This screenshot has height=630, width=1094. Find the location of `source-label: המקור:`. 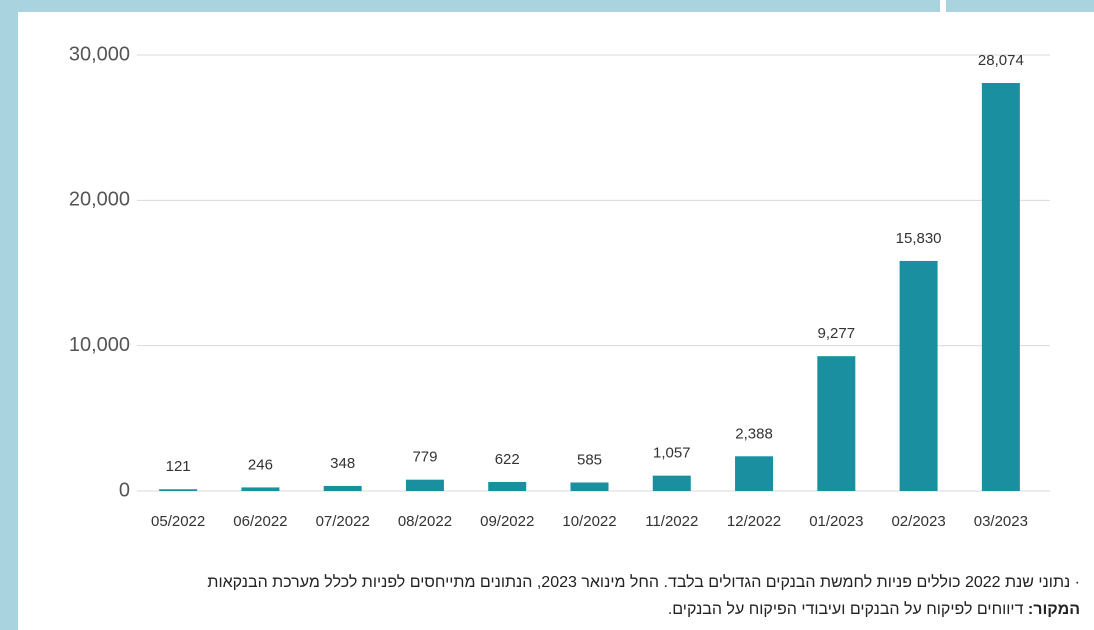

source-label: המקור: is located at coordinates (1053, 609).